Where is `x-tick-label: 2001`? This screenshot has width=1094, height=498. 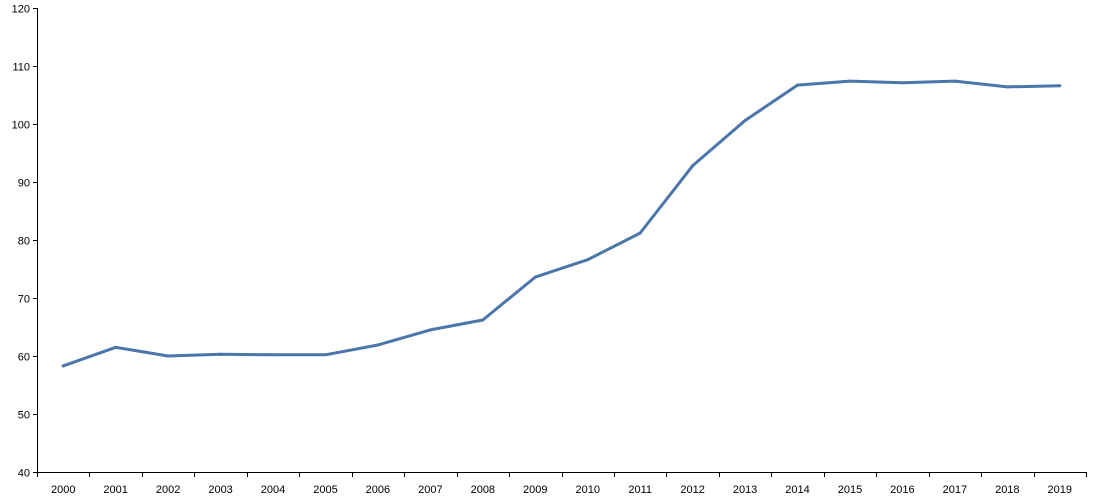
x-tick-label: 2001 is located at coordinates (115, 490).